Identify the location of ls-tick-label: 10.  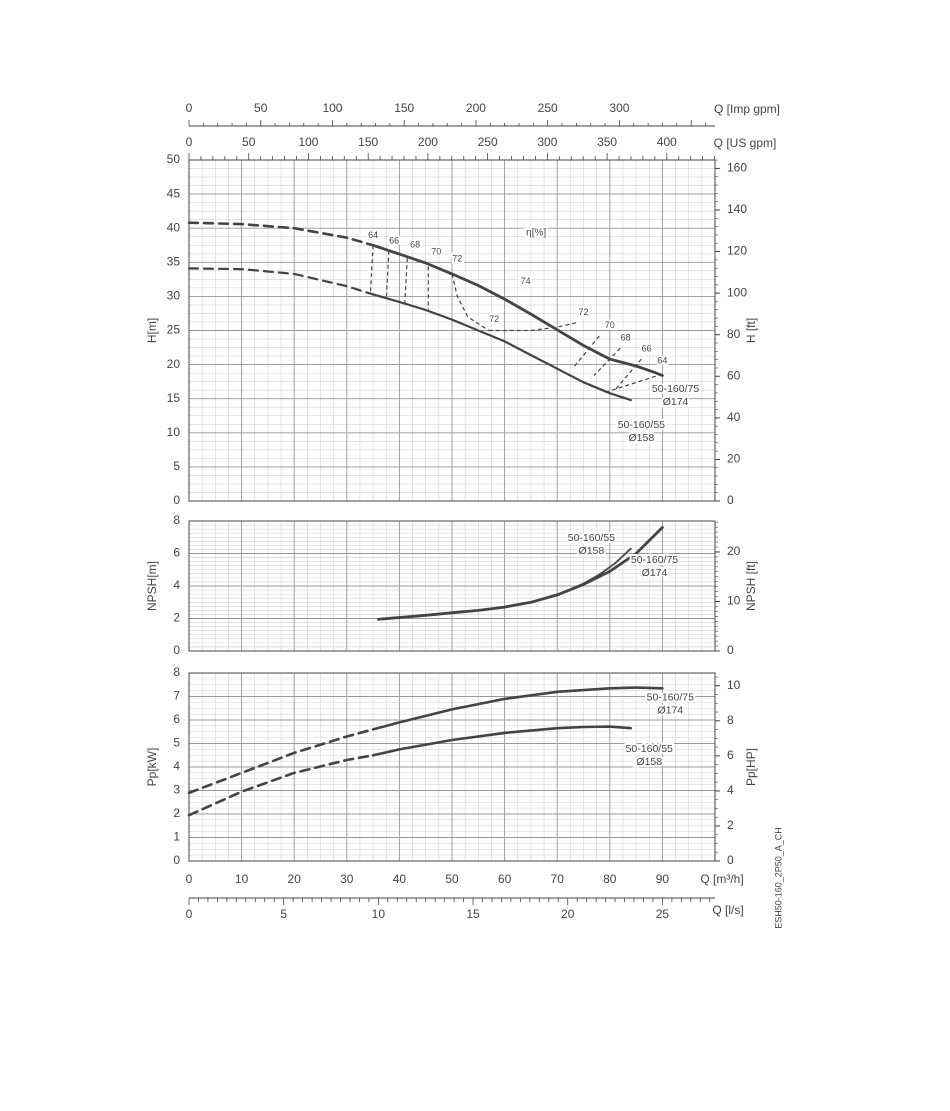
(379, 914).